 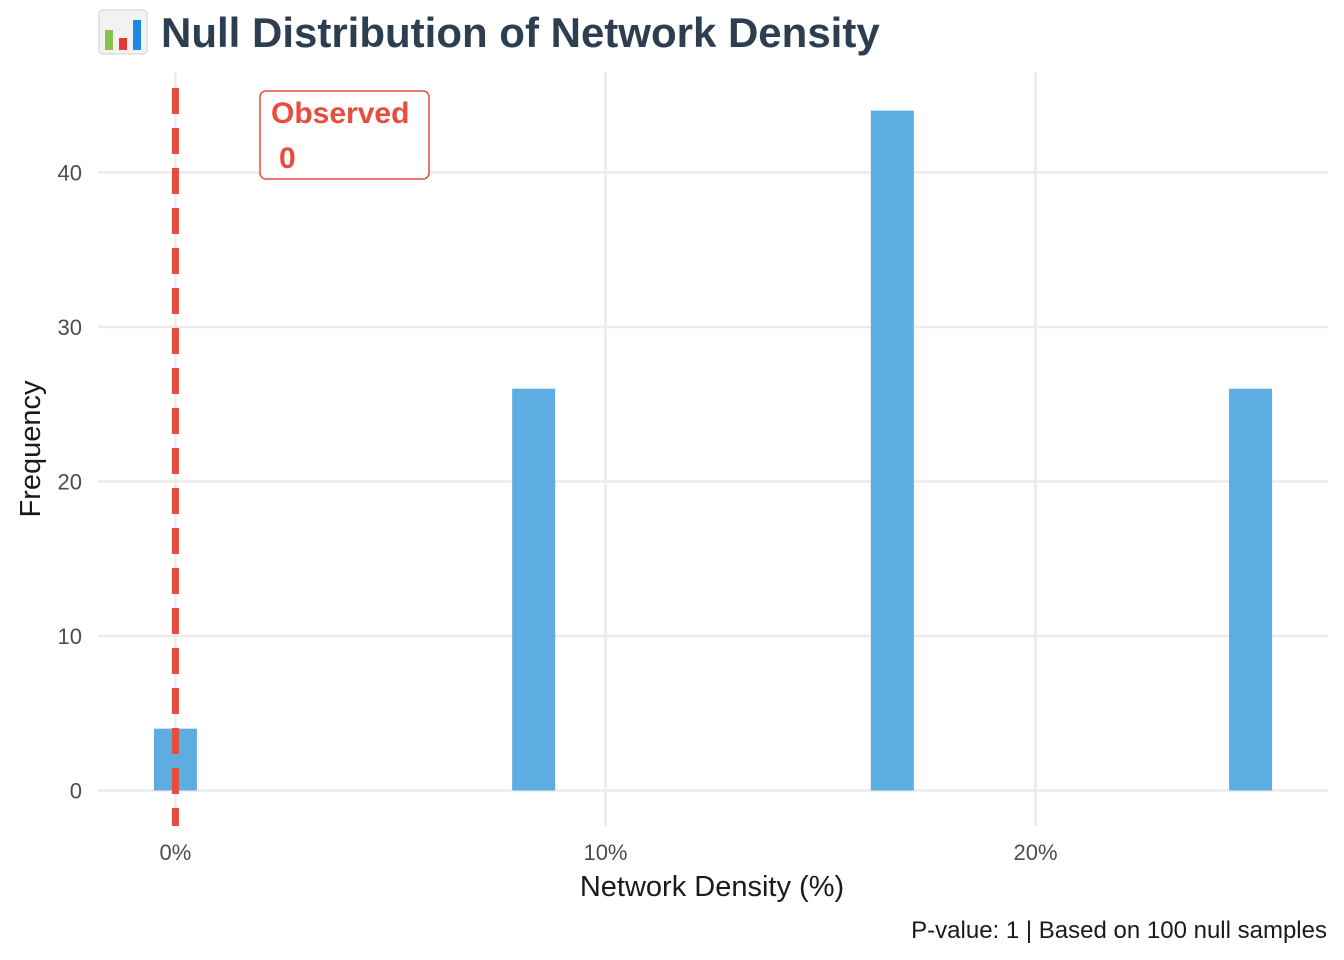 I want to click on x-tick-label: 0%, so click(x=176, y=852).